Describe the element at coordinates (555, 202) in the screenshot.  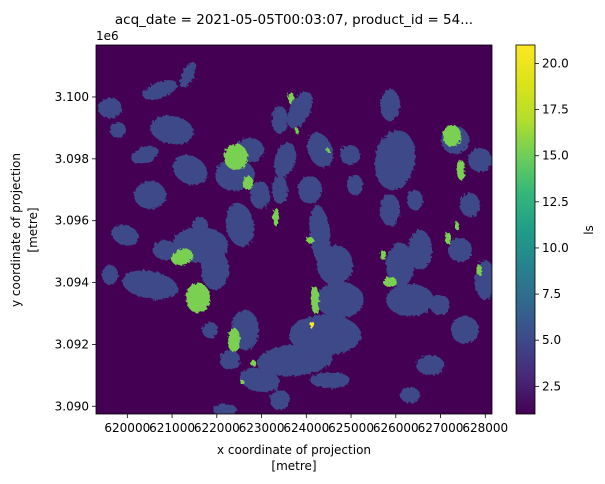
I see `colorbar-tick-label: 12.5` at that location.